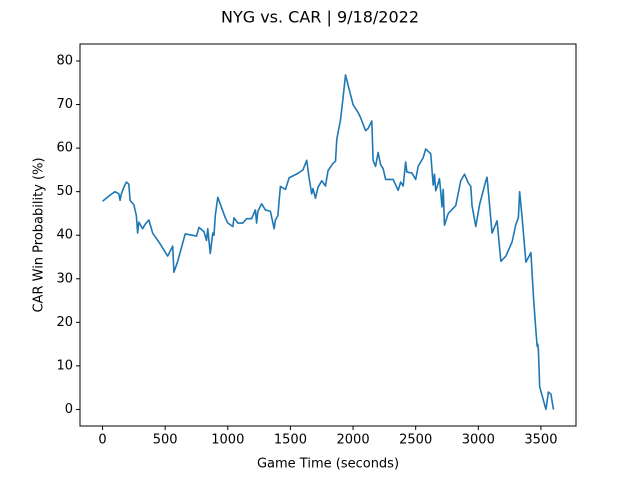  I want to click on x-tick-label: 3000, so click(478, 440).